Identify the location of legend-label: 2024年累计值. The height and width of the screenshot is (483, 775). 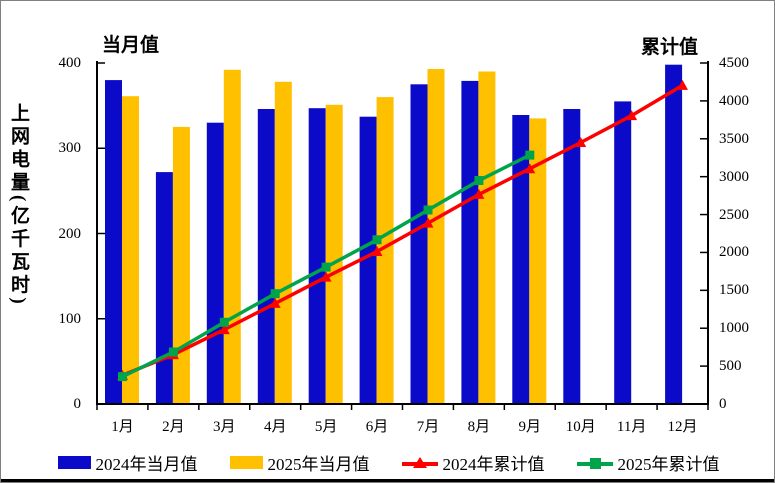
(493, 464).